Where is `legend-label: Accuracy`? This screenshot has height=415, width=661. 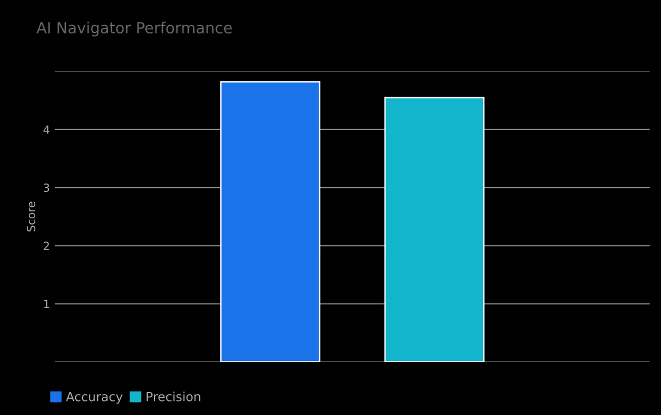 legend-label: Accuracy is located at coordinates (94, 398).